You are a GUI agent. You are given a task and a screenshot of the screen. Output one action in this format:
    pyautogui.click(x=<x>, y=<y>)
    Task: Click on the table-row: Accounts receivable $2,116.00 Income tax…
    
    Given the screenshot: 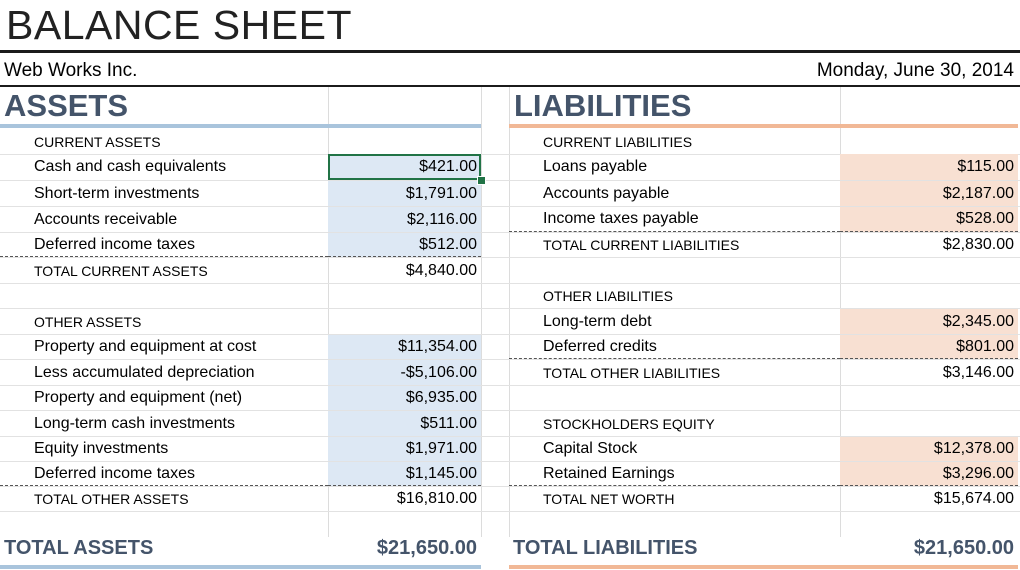 What is the action you would take?
    pyautogui.click(x=510, y=220)
    